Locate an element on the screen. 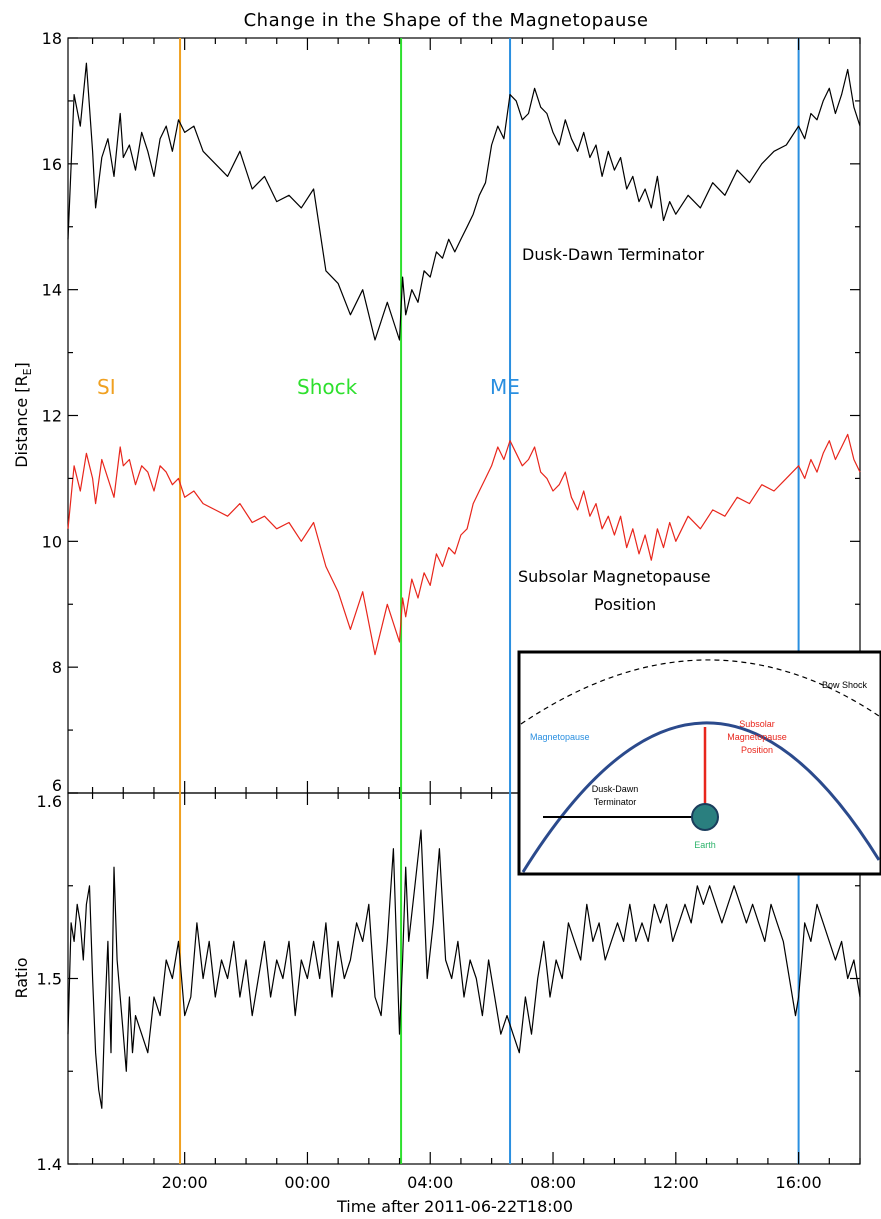 This screenshot has height=1219, width=881. inset-subsolar-label-2: Magnetopause is located at coordinates (757, 737).